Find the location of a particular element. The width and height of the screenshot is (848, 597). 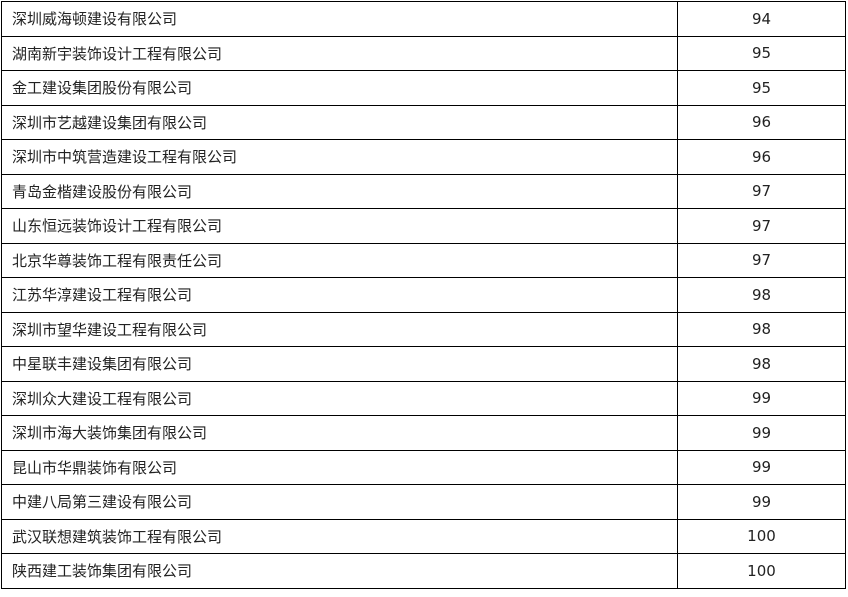

table-row: 北京华尊装饰工程有限责任公司 97 is located at coordinates (423, 260).